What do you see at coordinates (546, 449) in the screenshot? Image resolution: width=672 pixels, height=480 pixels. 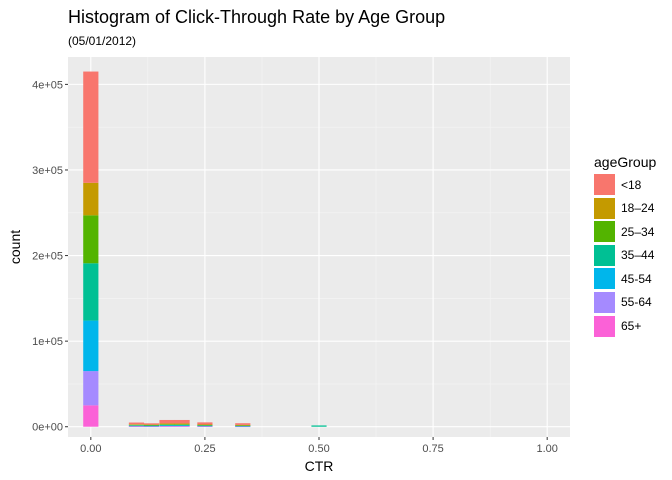 I see `x-tick-label: 1.00` at bounding box center [546, 449].